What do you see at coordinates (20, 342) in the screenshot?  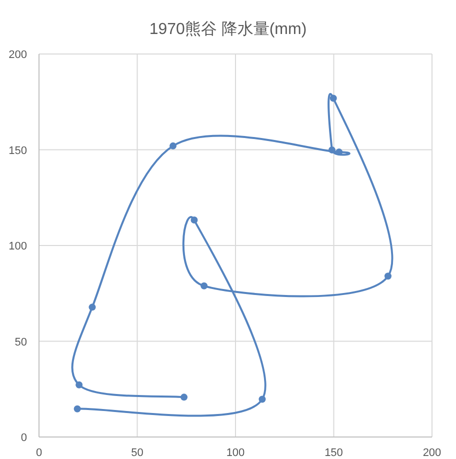 I see `y-tick-label: 50` at bounding box center [20, 342].